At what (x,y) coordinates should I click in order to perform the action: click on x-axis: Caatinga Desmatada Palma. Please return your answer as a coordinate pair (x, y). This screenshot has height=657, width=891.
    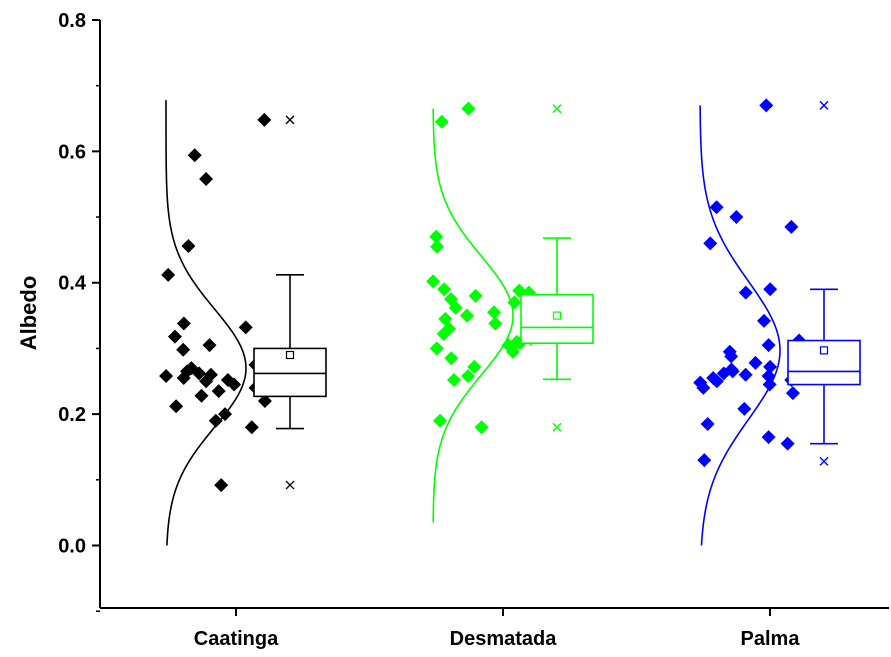
    Looking at the image, I should click on (494, 628).